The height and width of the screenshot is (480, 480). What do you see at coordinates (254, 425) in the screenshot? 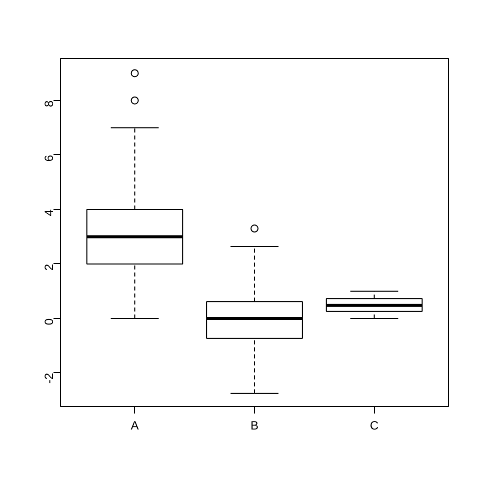
I see `x-tick-label: B` at bounding box center [254, 425].